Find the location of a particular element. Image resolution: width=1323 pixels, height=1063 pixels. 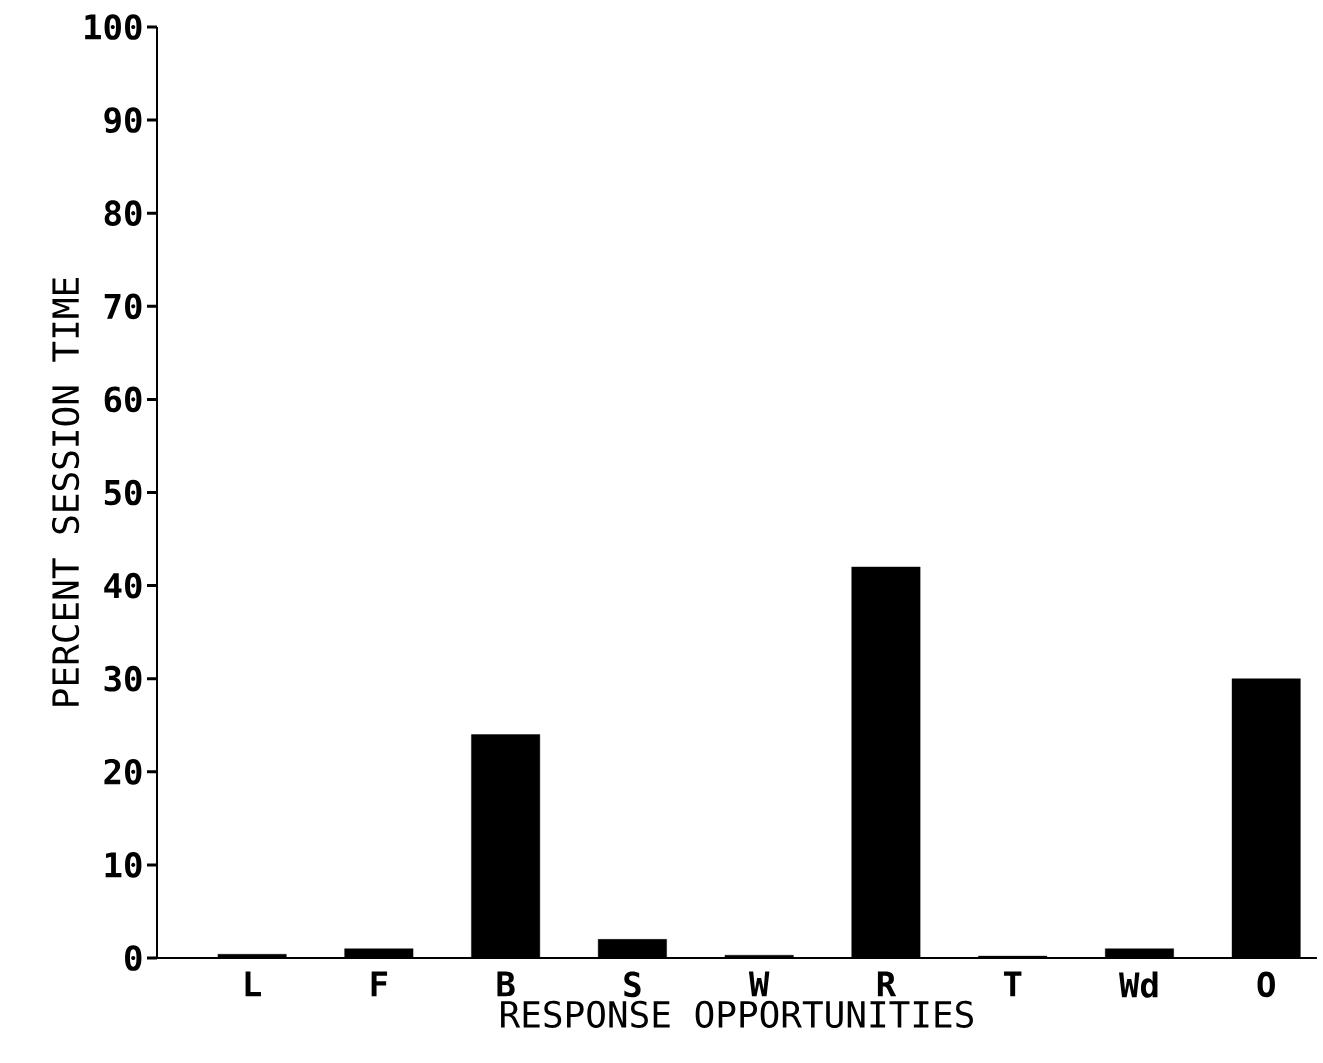

x-tick-label: F is located at coordinates (379, 984).